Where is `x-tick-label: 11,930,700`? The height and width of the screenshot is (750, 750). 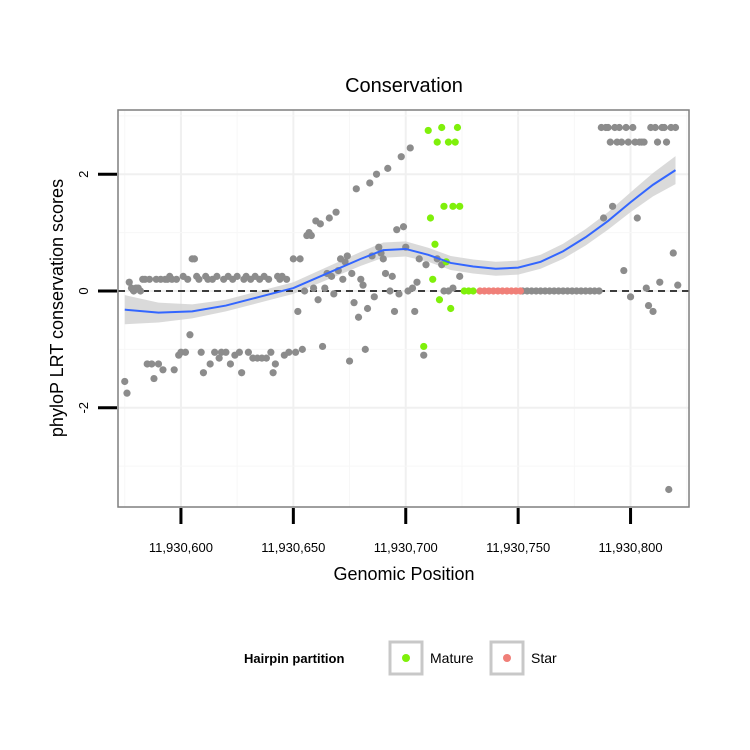 x-tick-label: 11,930,700 is located at coordinates (406, 547).